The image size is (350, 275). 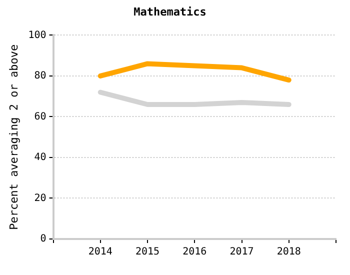 What do you see at coordinates (40, 116) in the screenshot?
I see `y-tick-label: 60` at bounding box center [40, 116].